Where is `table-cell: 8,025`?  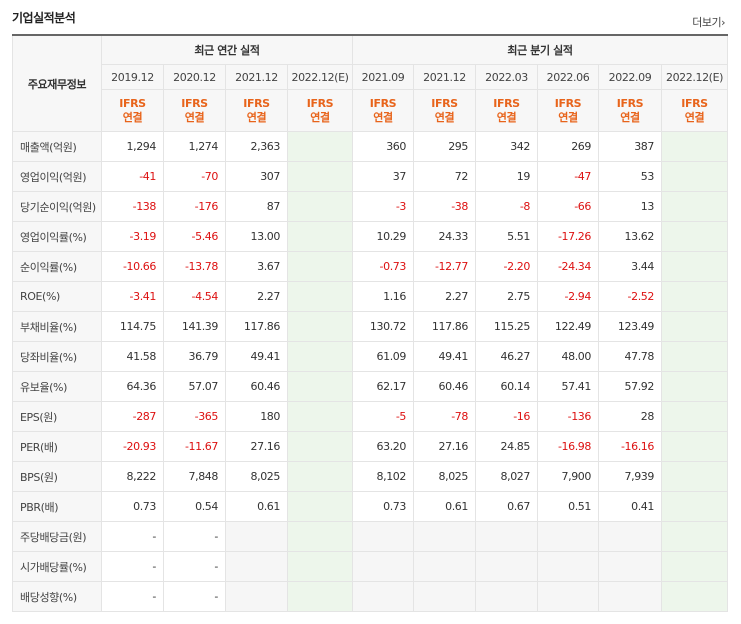 table-cell: 8,025 is located at coordinates (444, 476).